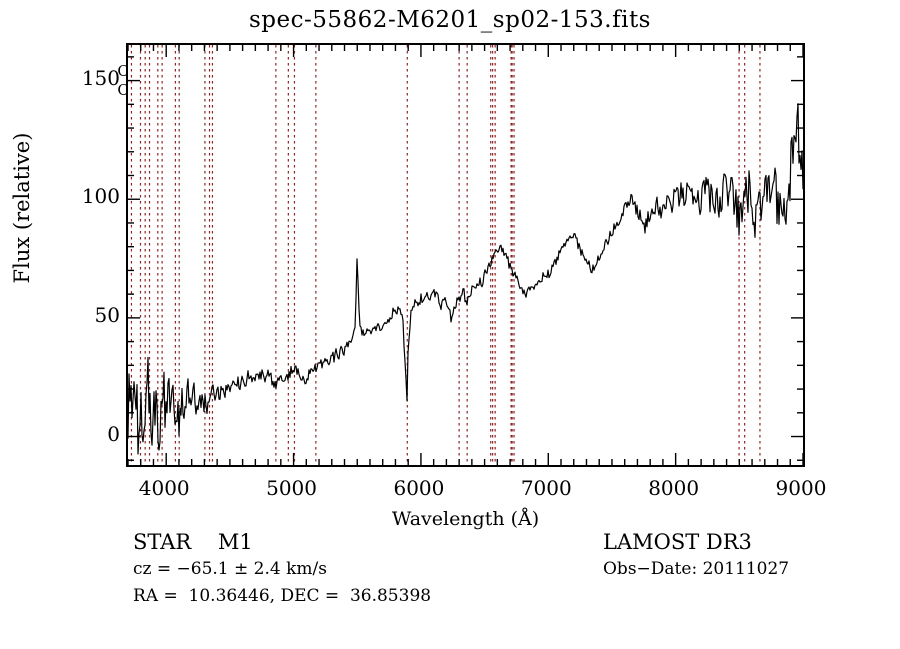  What do you see at coordinates (193, 542) in the screenshot?
I see `object-type-text: STAR M1` at bounding box center [193, 542].